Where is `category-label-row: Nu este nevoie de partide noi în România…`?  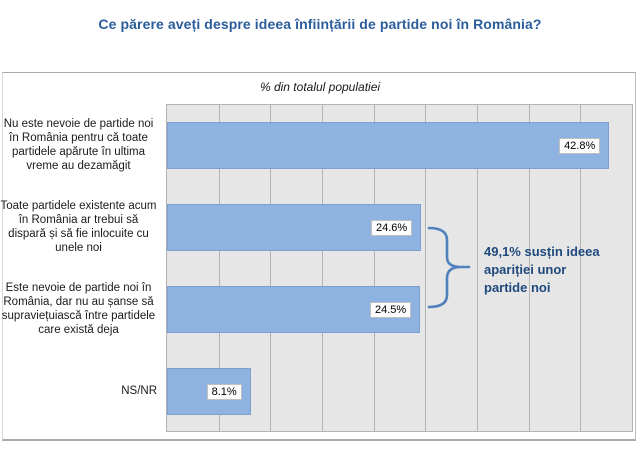 category-label-row: Nu este nevoie de partide noi în România… is located at coordinates (80, 145).